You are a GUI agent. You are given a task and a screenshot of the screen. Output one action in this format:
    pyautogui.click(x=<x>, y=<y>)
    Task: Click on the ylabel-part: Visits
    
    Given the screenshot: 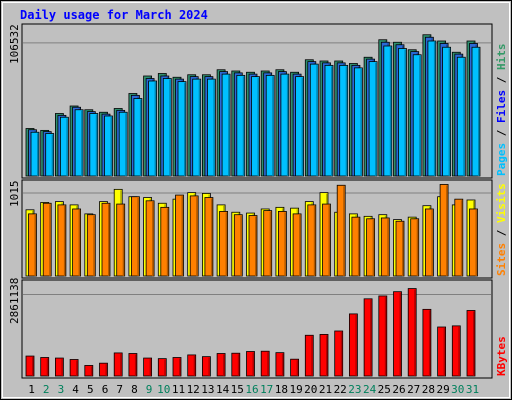 What is the action you would take?
    pyautogui.click(x=501, y=203)
    